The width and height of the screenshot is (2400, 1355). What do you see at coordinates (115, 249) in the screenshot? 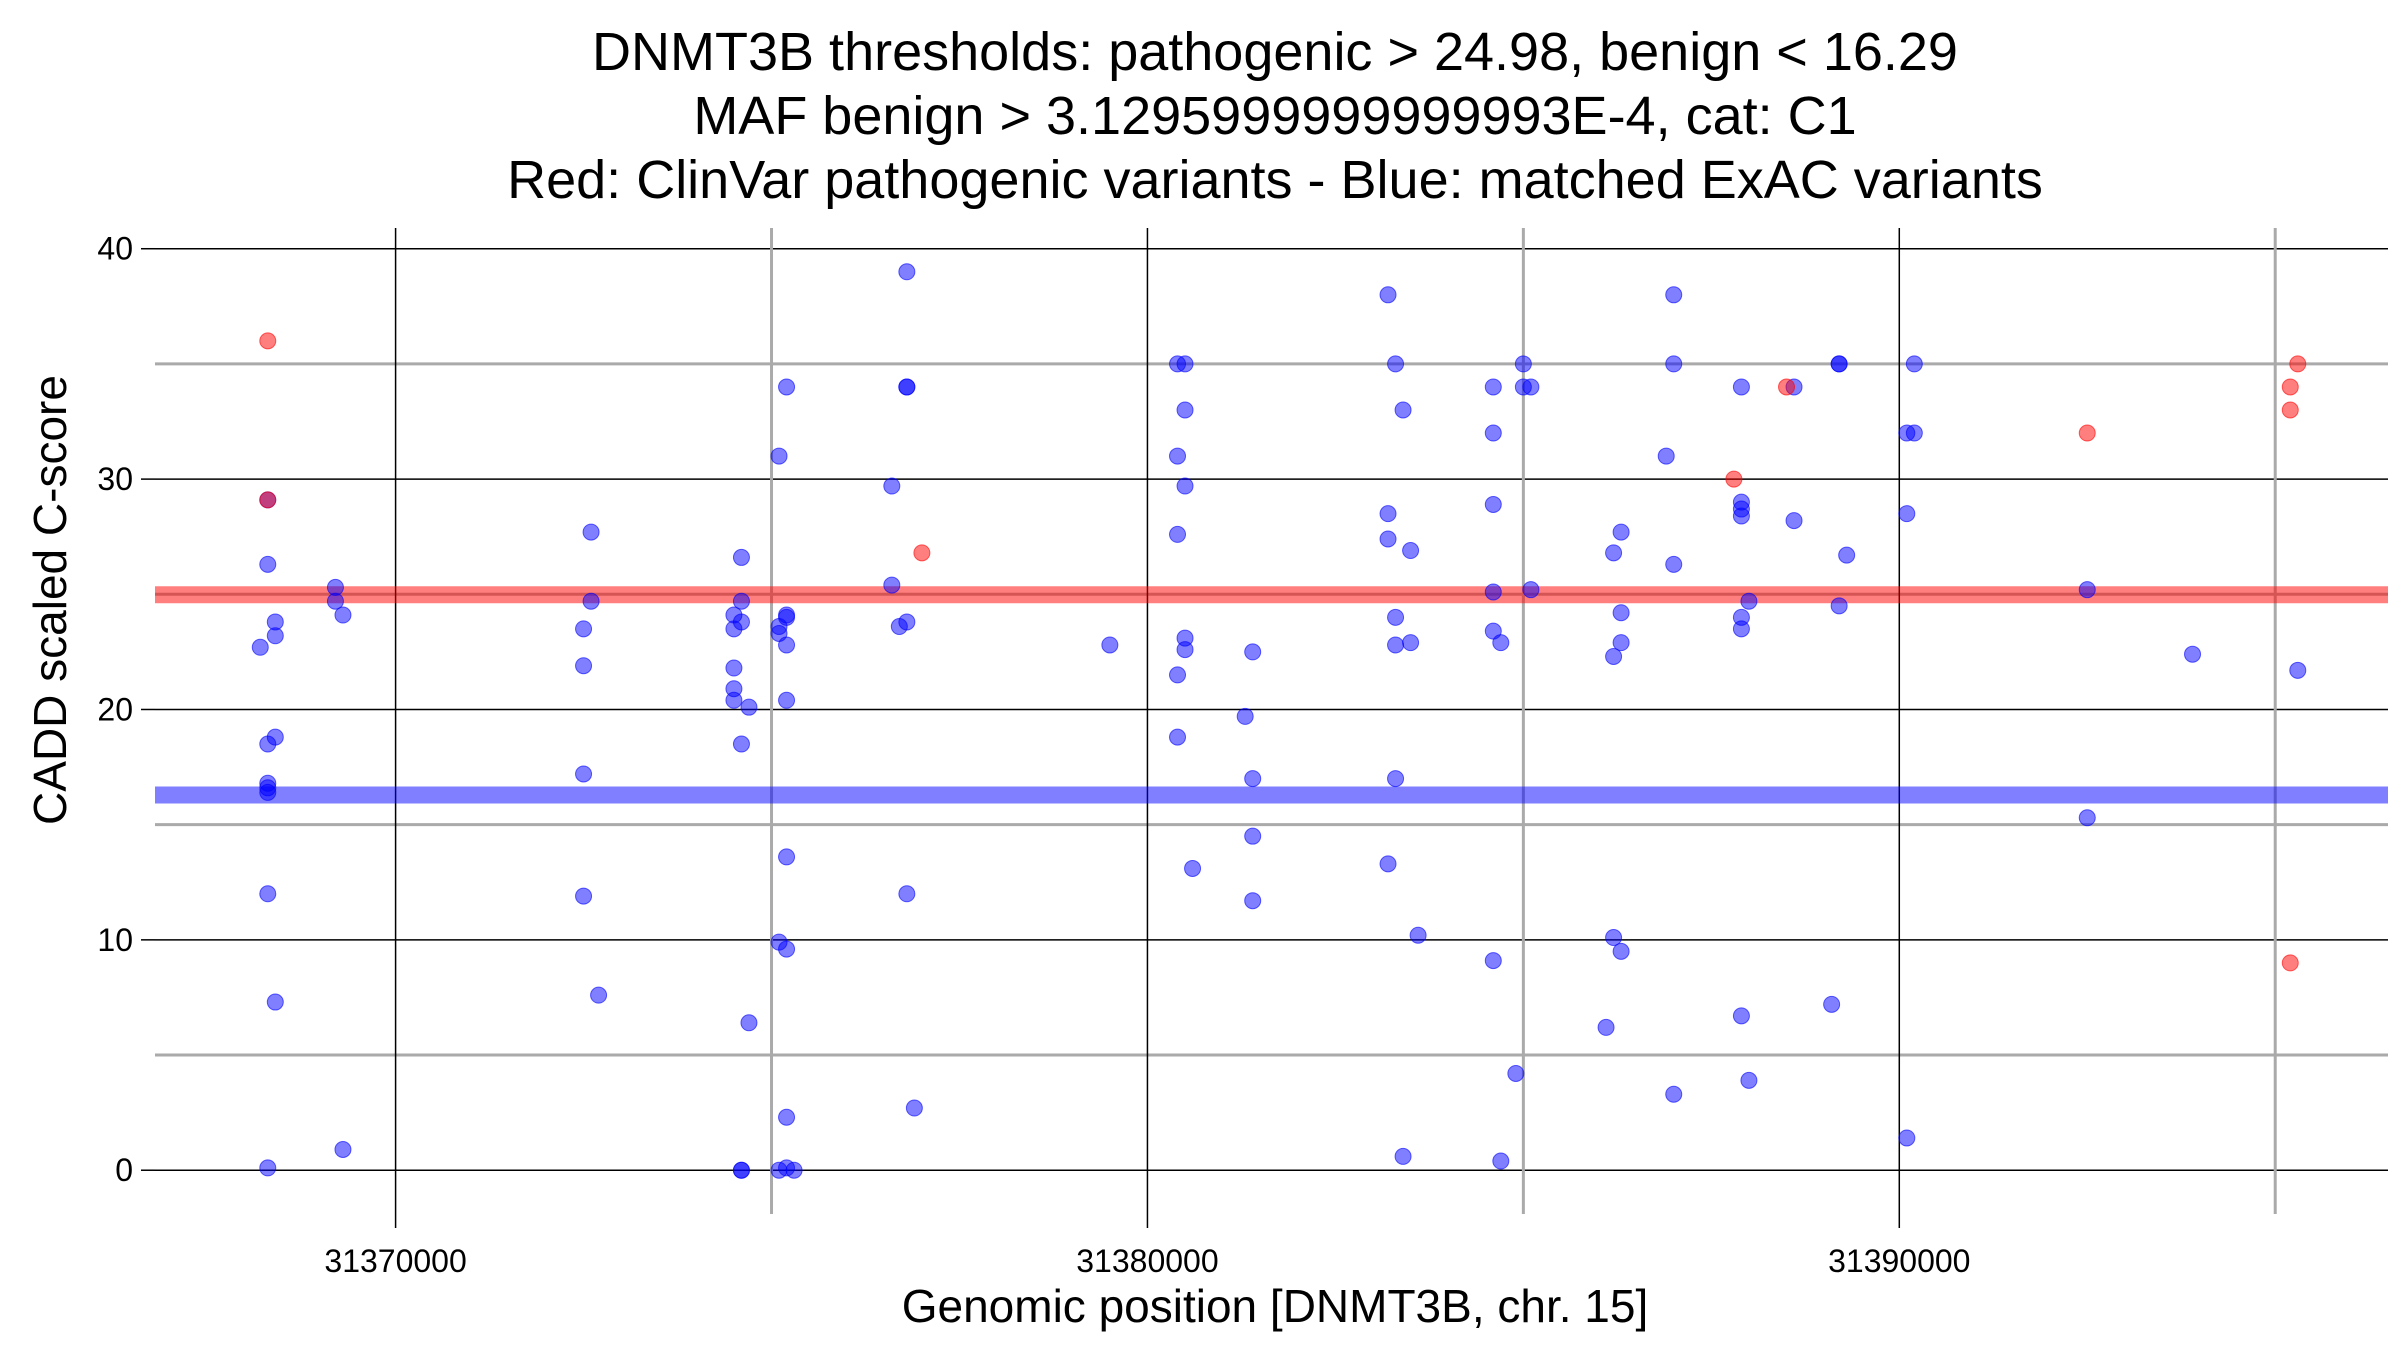
I see `y-tick-label: 40` at bounding box center [115, 249].